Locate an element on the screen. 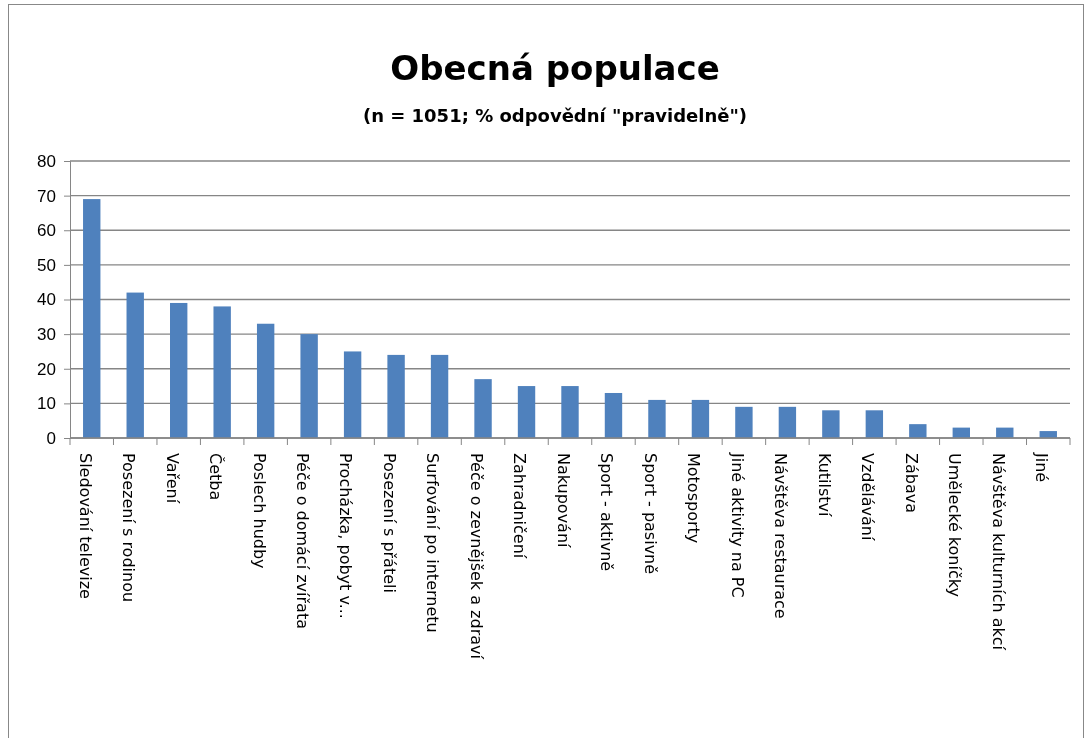 The image size is (1086, 738). x-tick-label: Četba is located at coordinates (216, 477).